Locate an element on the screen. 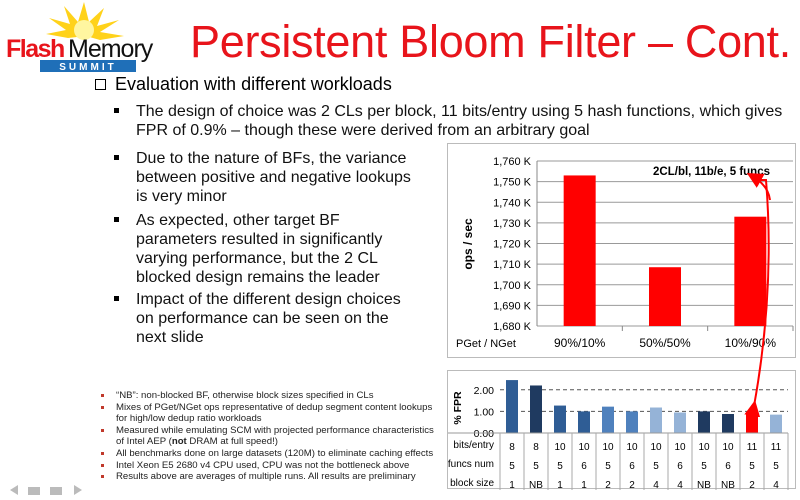  y-tick-label: 1,740 K is located at coordinates (512, 203).